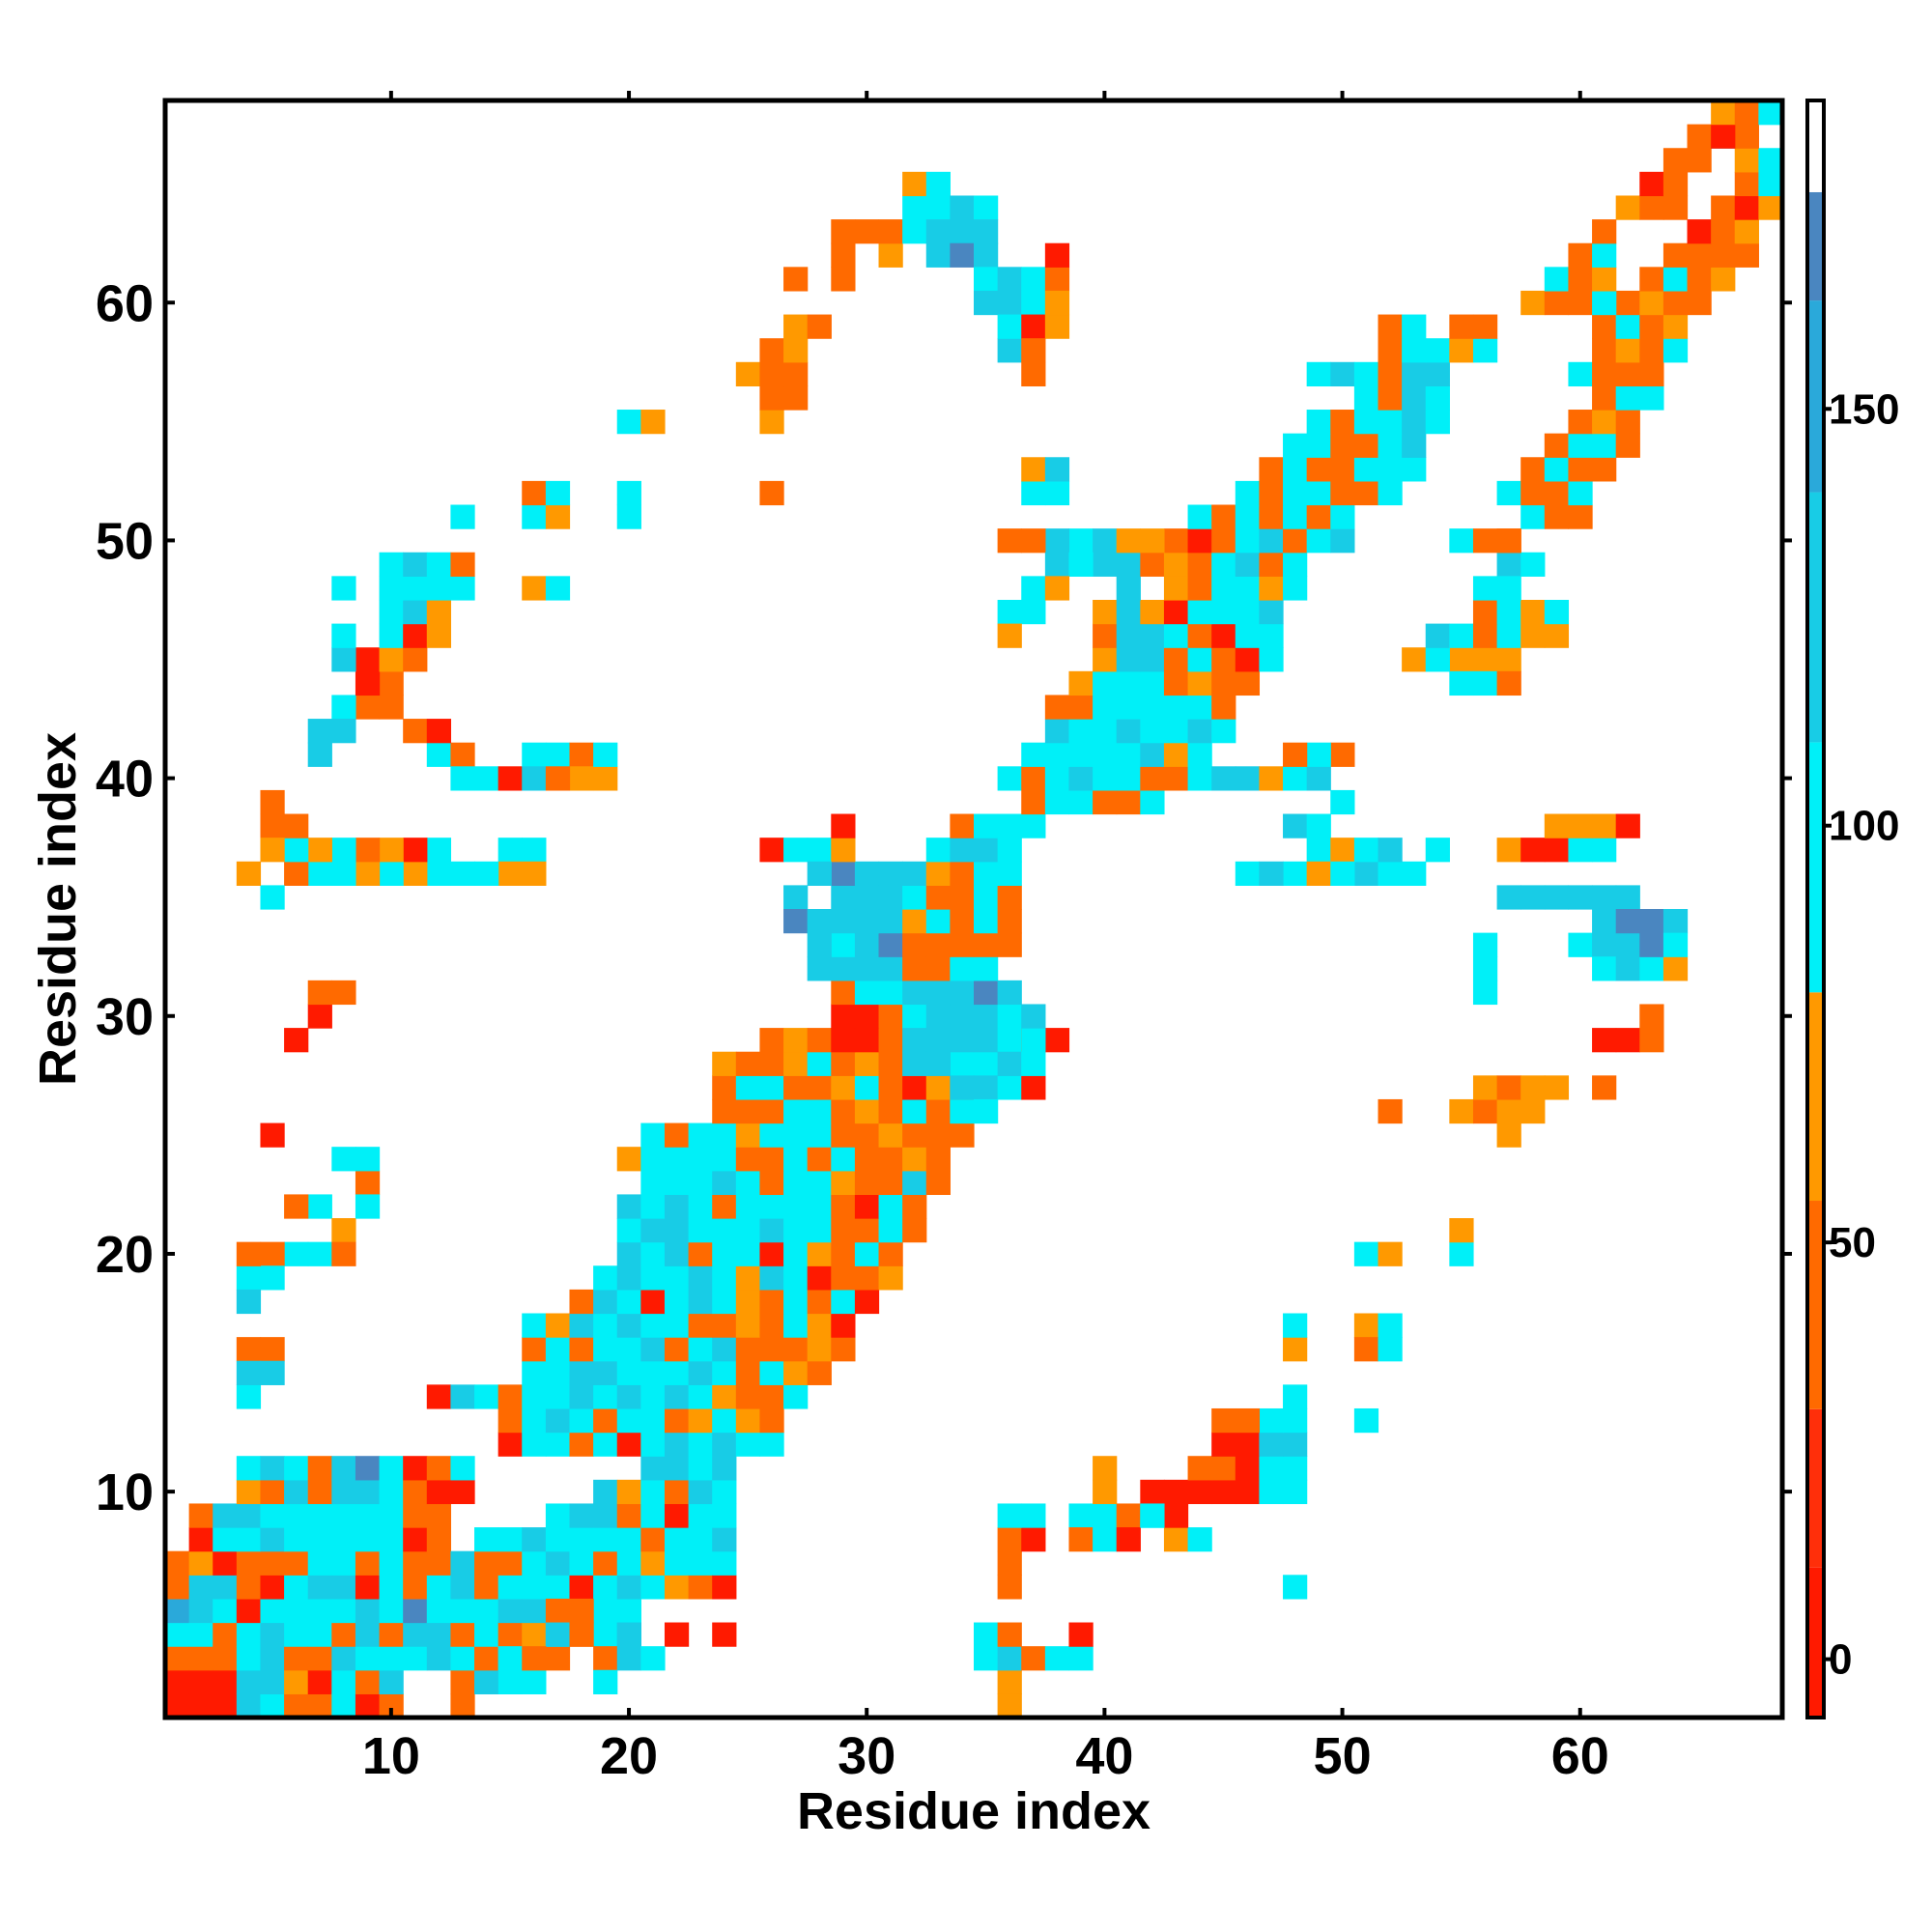 Image resolution: width=1932 pixels, height=1932 pixels. I want to click on colorbar, so click(1815, 909).